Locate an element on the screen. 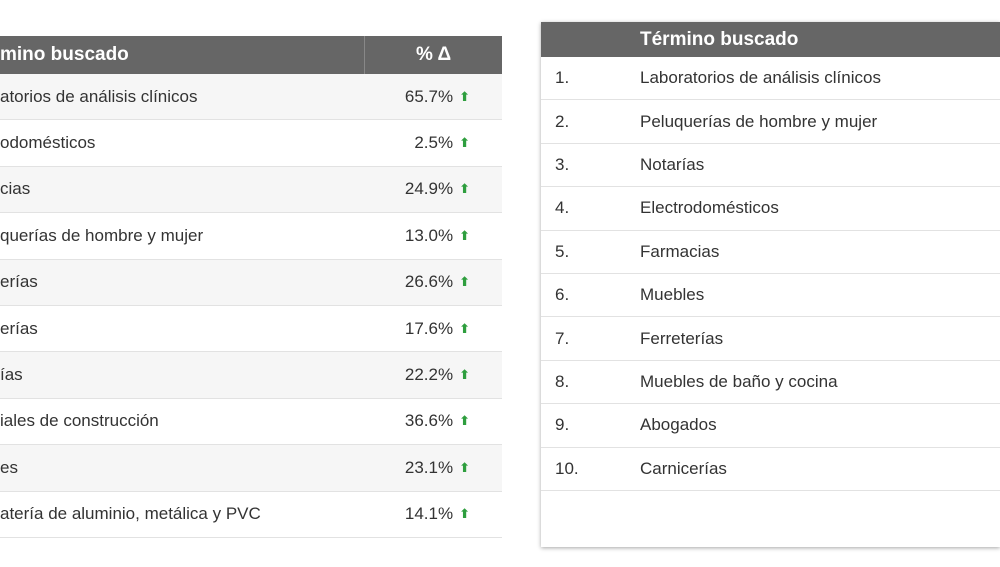  table-row: 1. Laboratorios de análisis clínicos is located at coordinates (770, 79).